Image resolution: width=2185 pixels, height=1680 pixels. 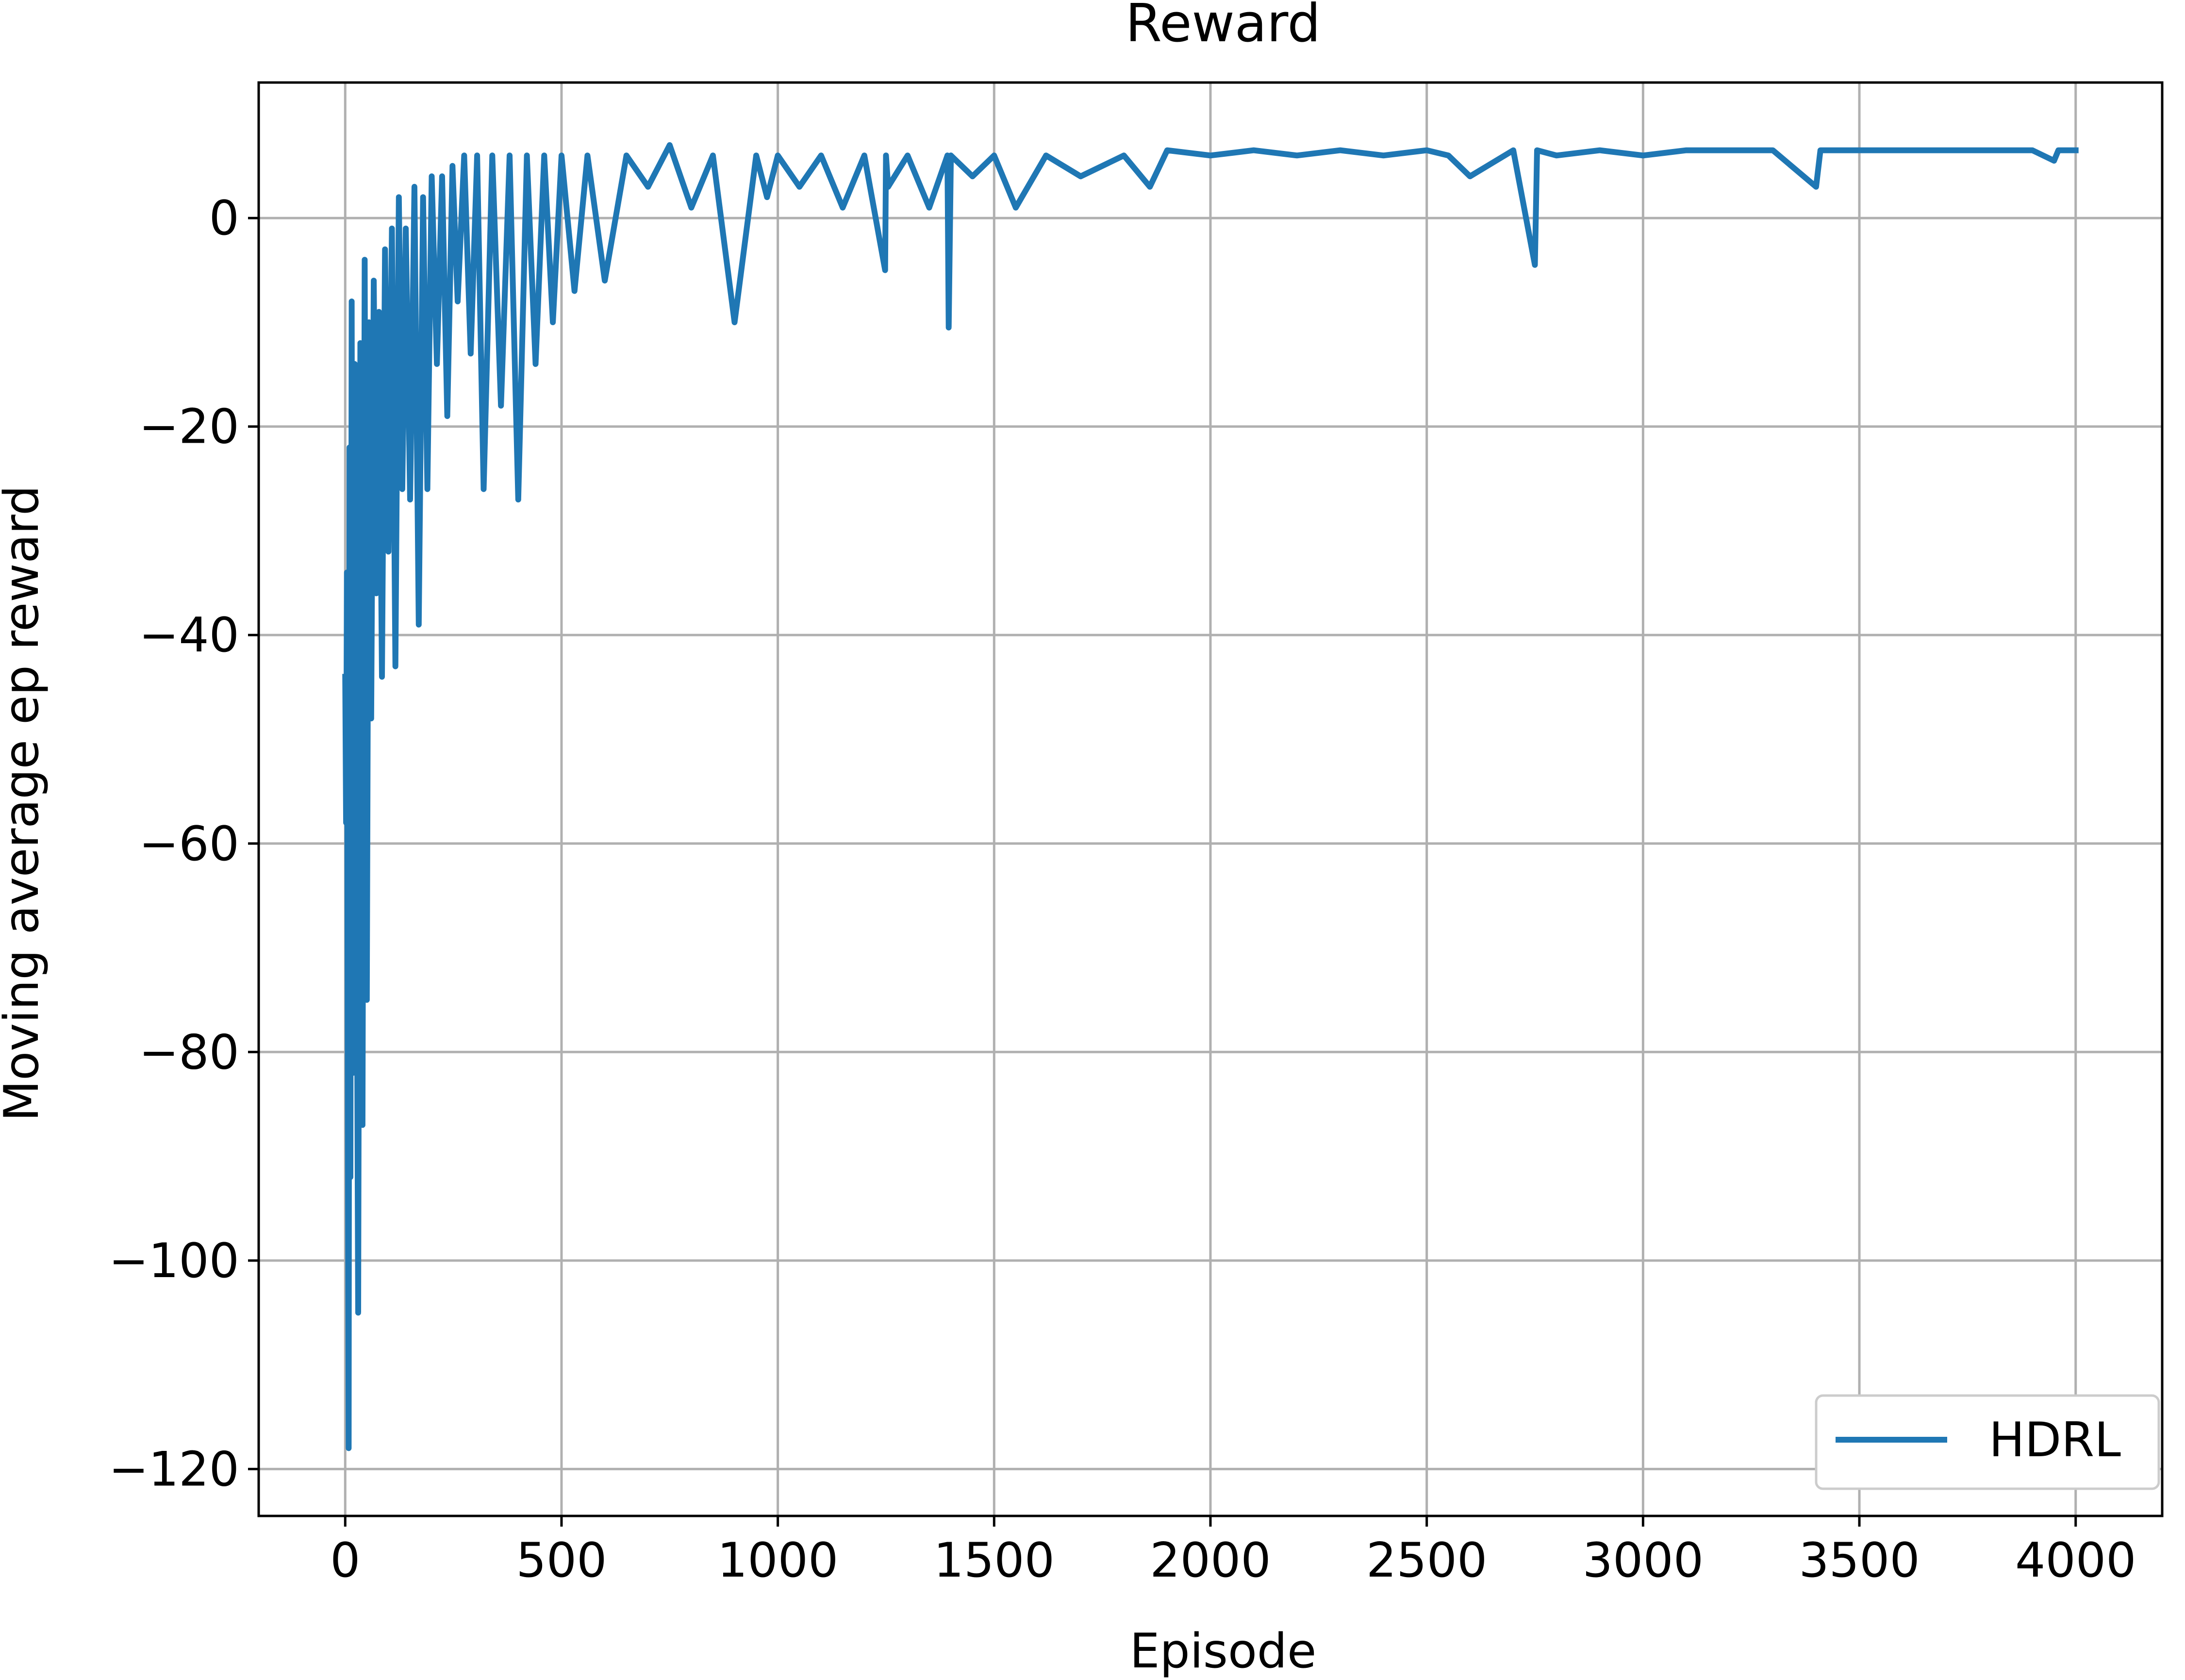 What do you see at coordinates (1426, 1560) in the screenshot?
I see `x-tick-label: 2500` at bounding box center [1426, 1560].